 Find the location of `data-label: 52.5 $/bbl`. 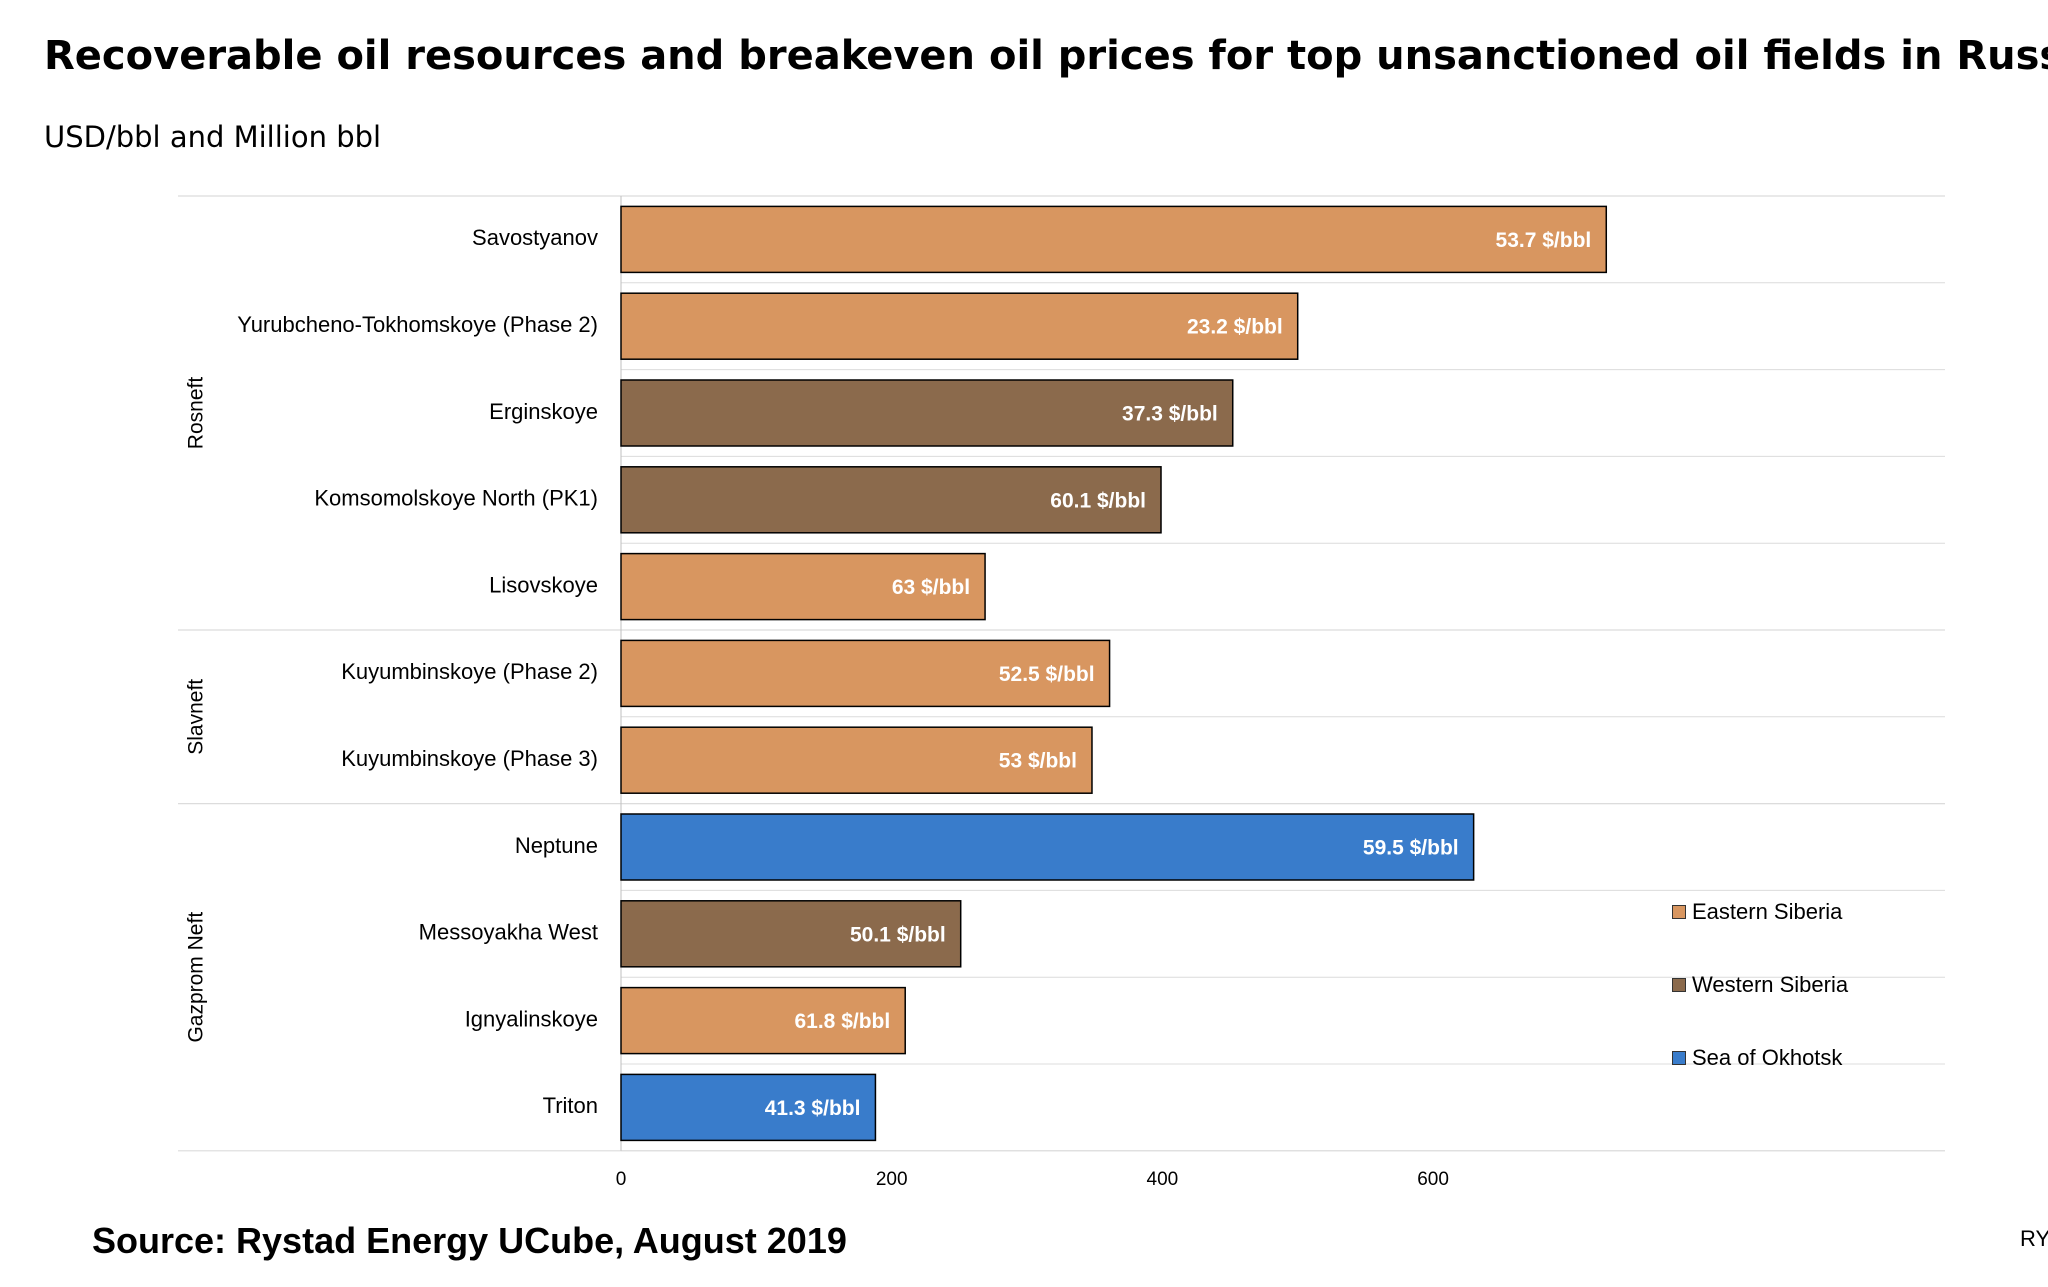

data-label: 52.5 $/bbl is located at coordinates (1047, 674).